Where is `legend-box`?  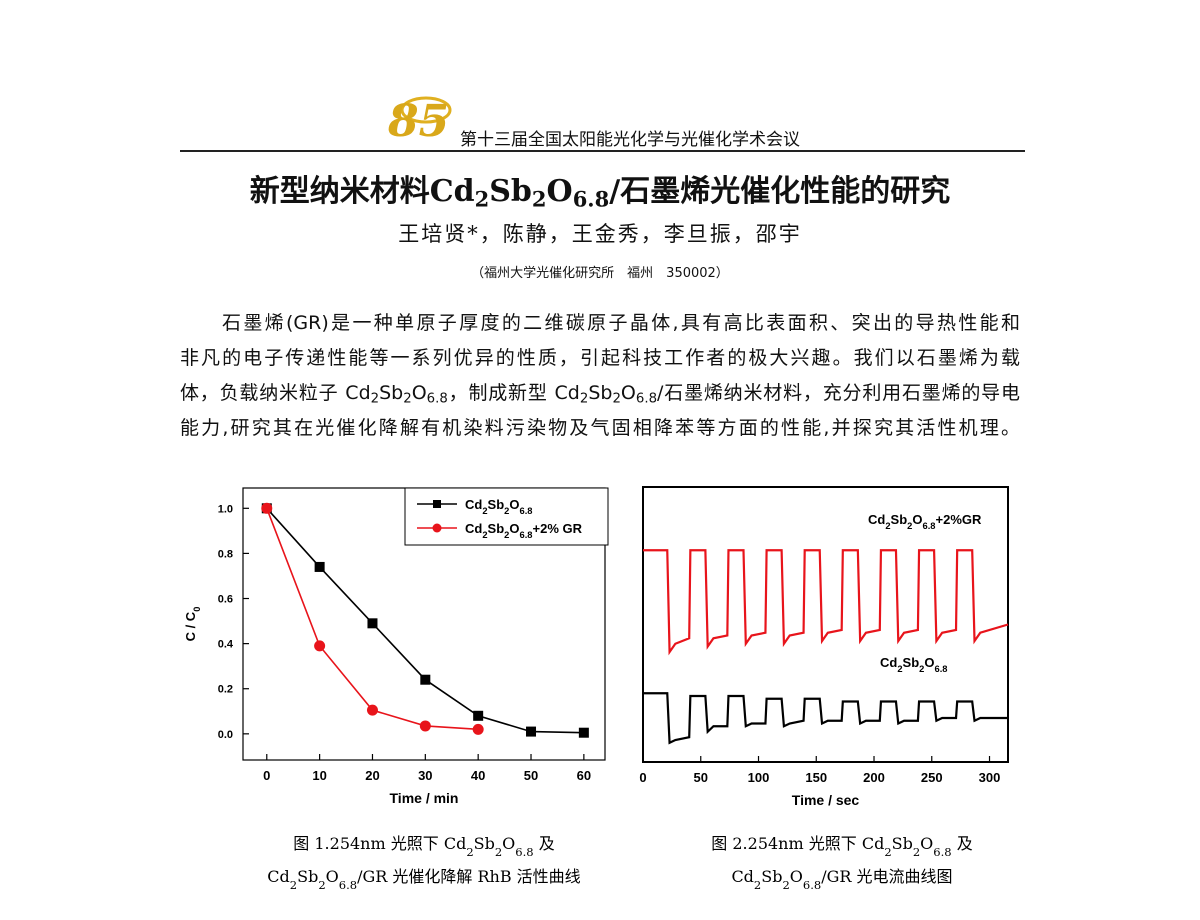
legend-box is located at coordinates (506, 516).